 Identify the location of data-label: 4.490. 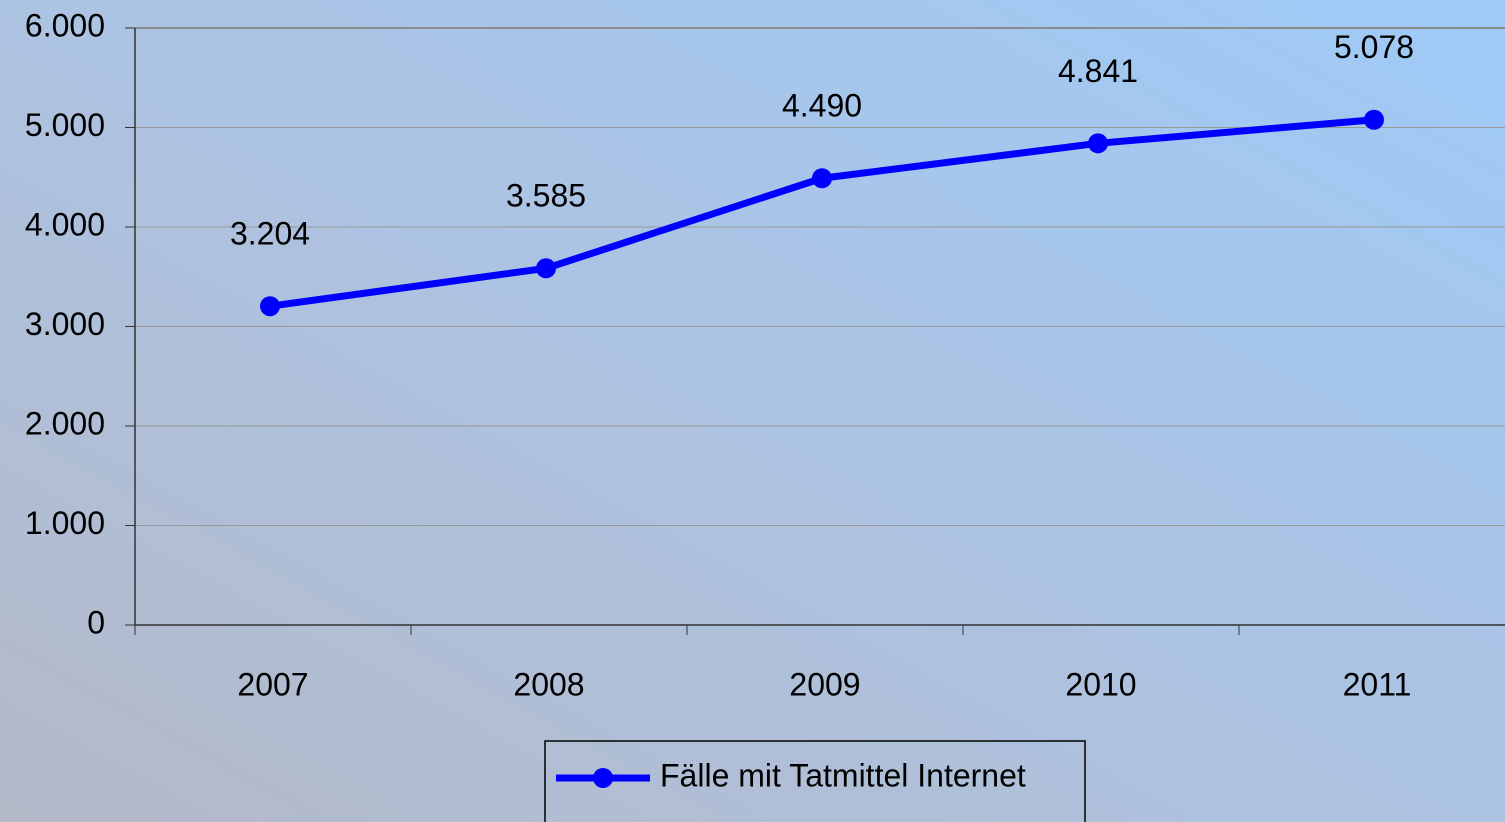
(822, 106).